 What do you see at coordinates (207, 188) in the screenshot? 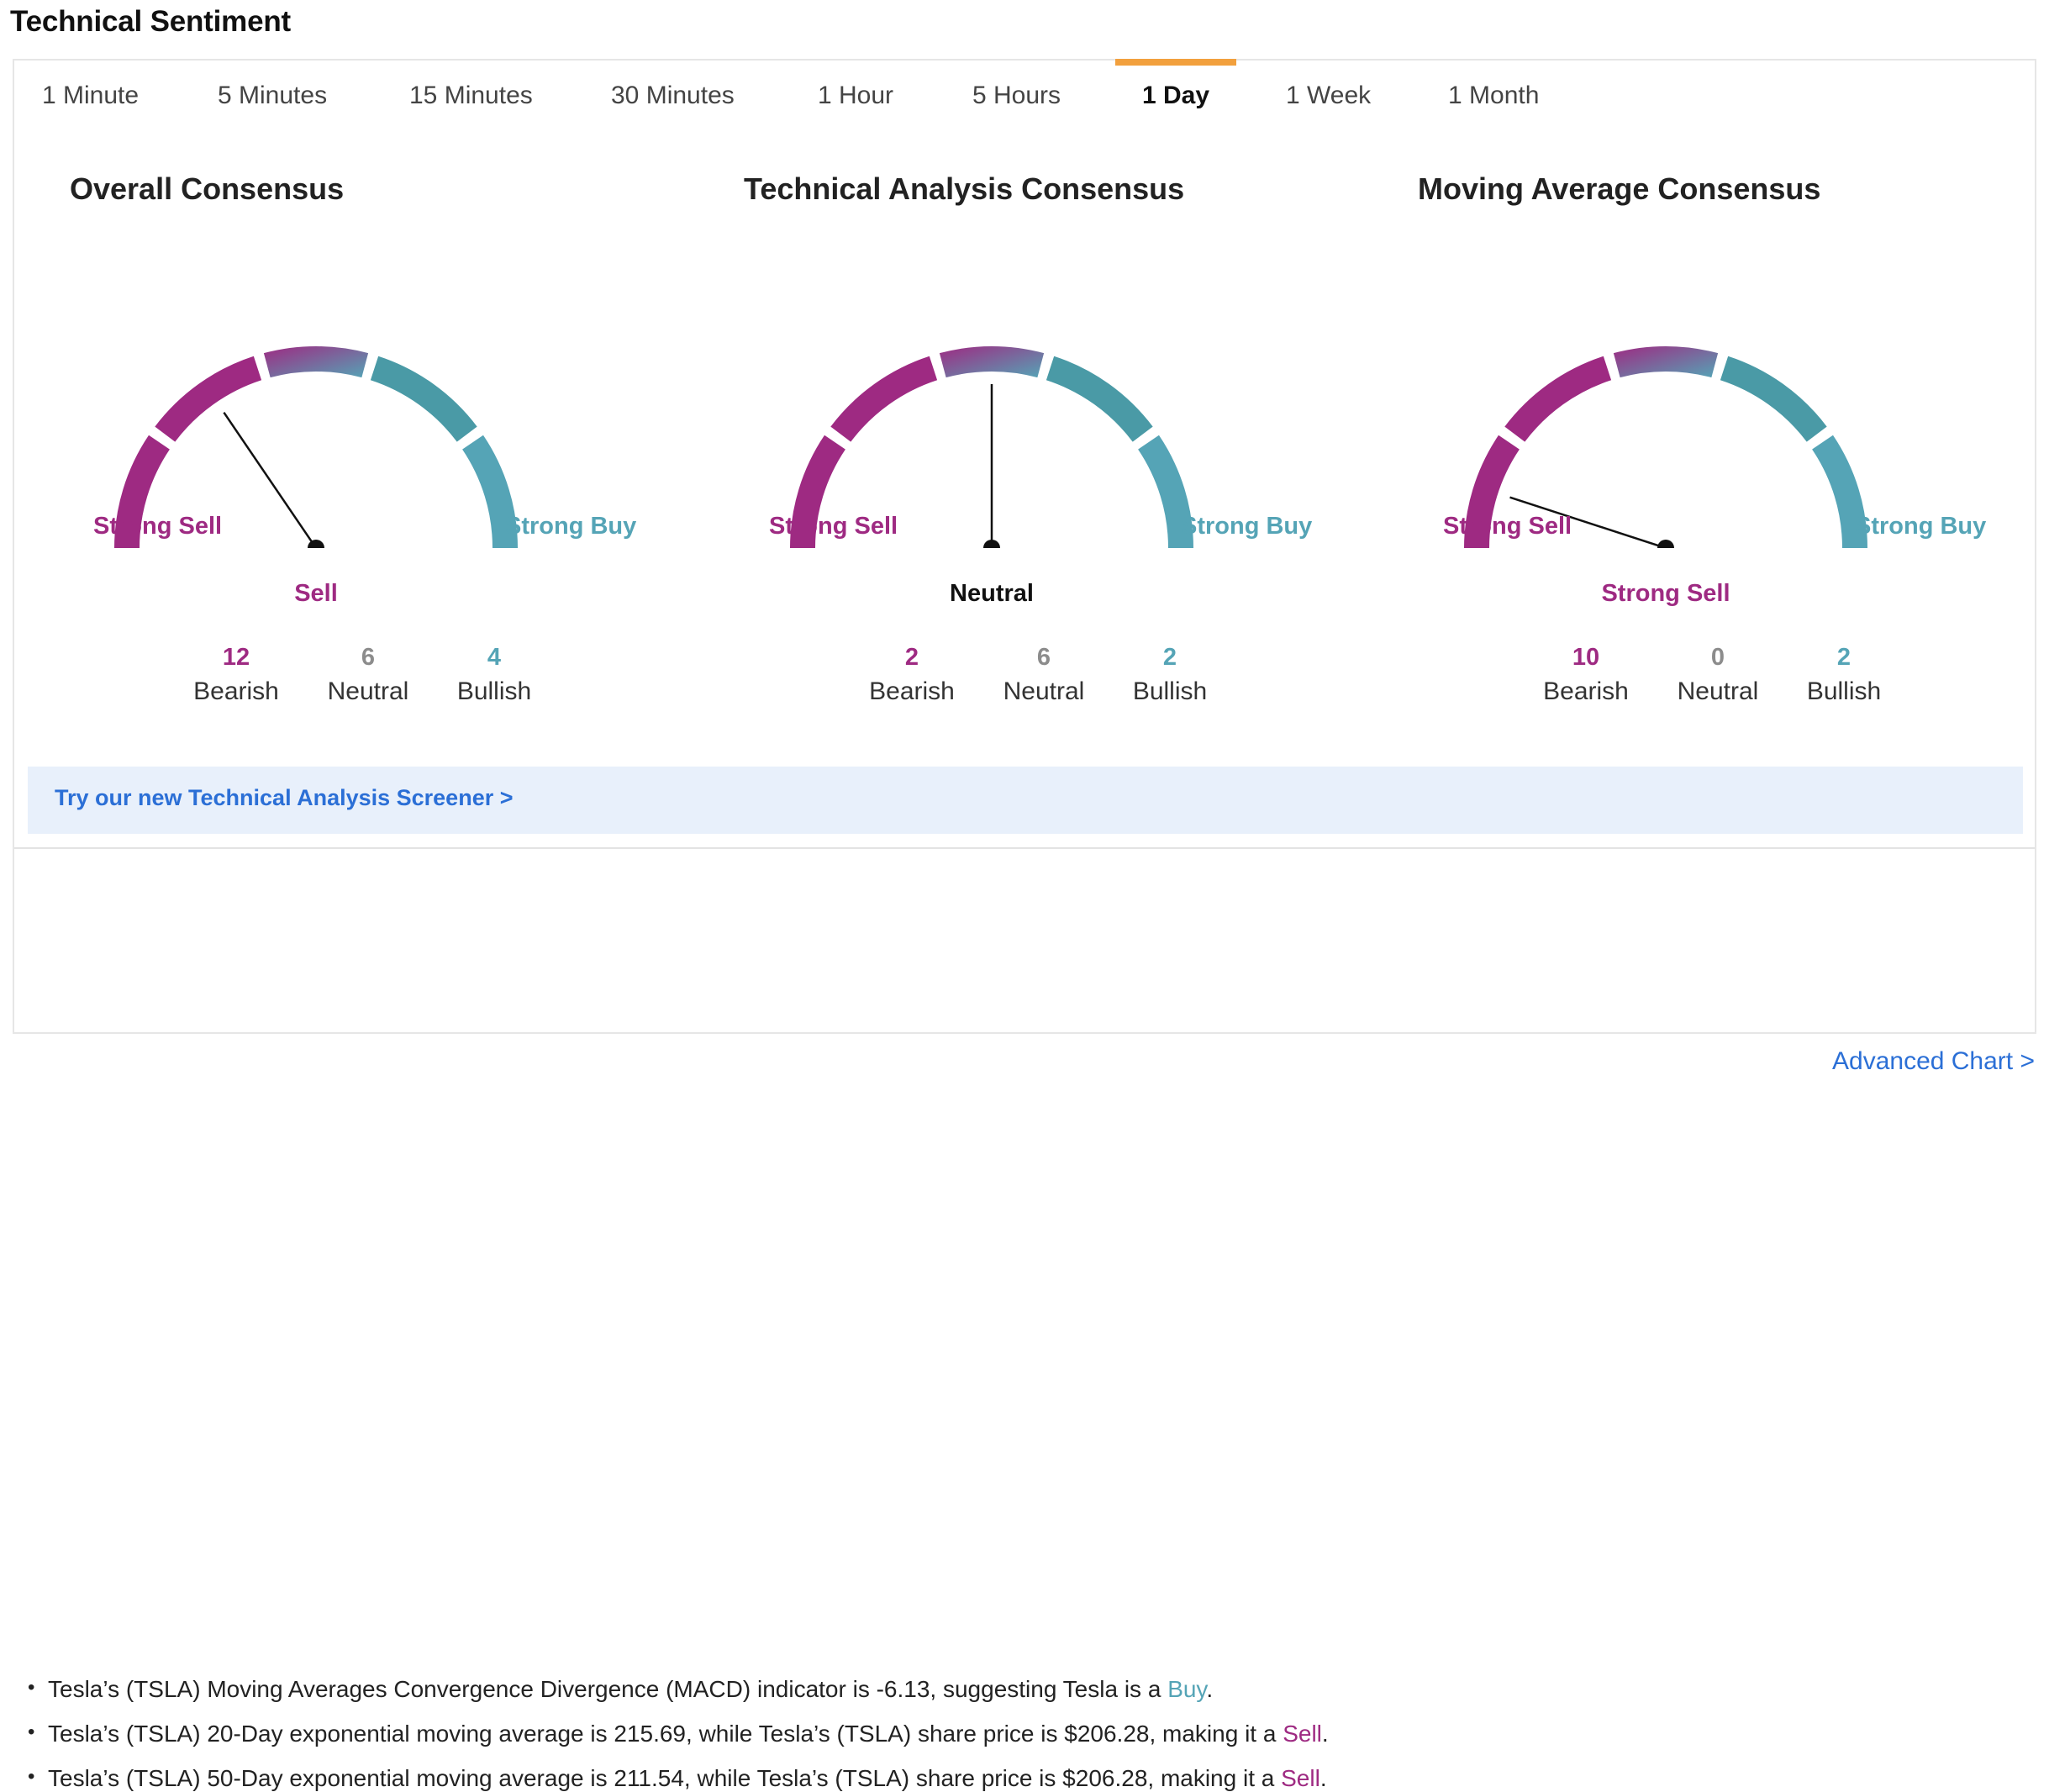
I see `gauge-title: Overall Consensus` at bounding box center [207, 188].